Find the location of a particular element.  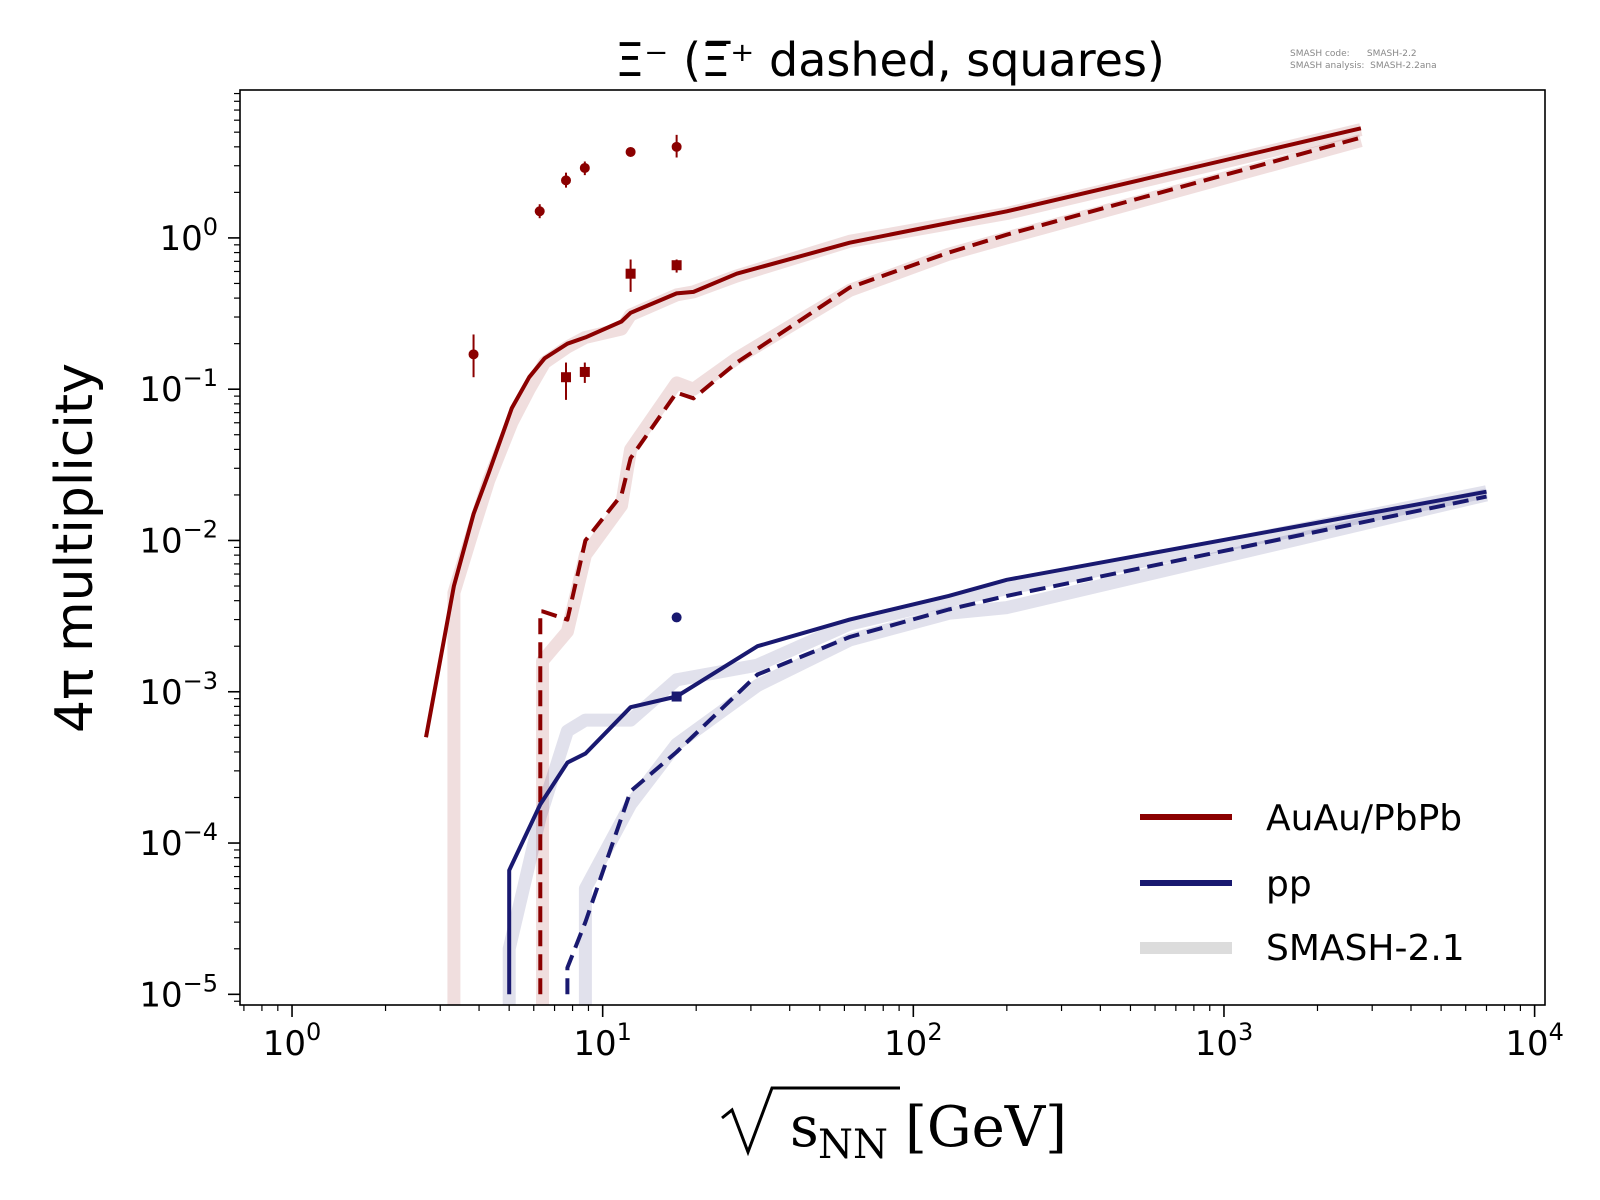

x-tick-label-0: 10⁰ is located at coordinates (292, 1041).